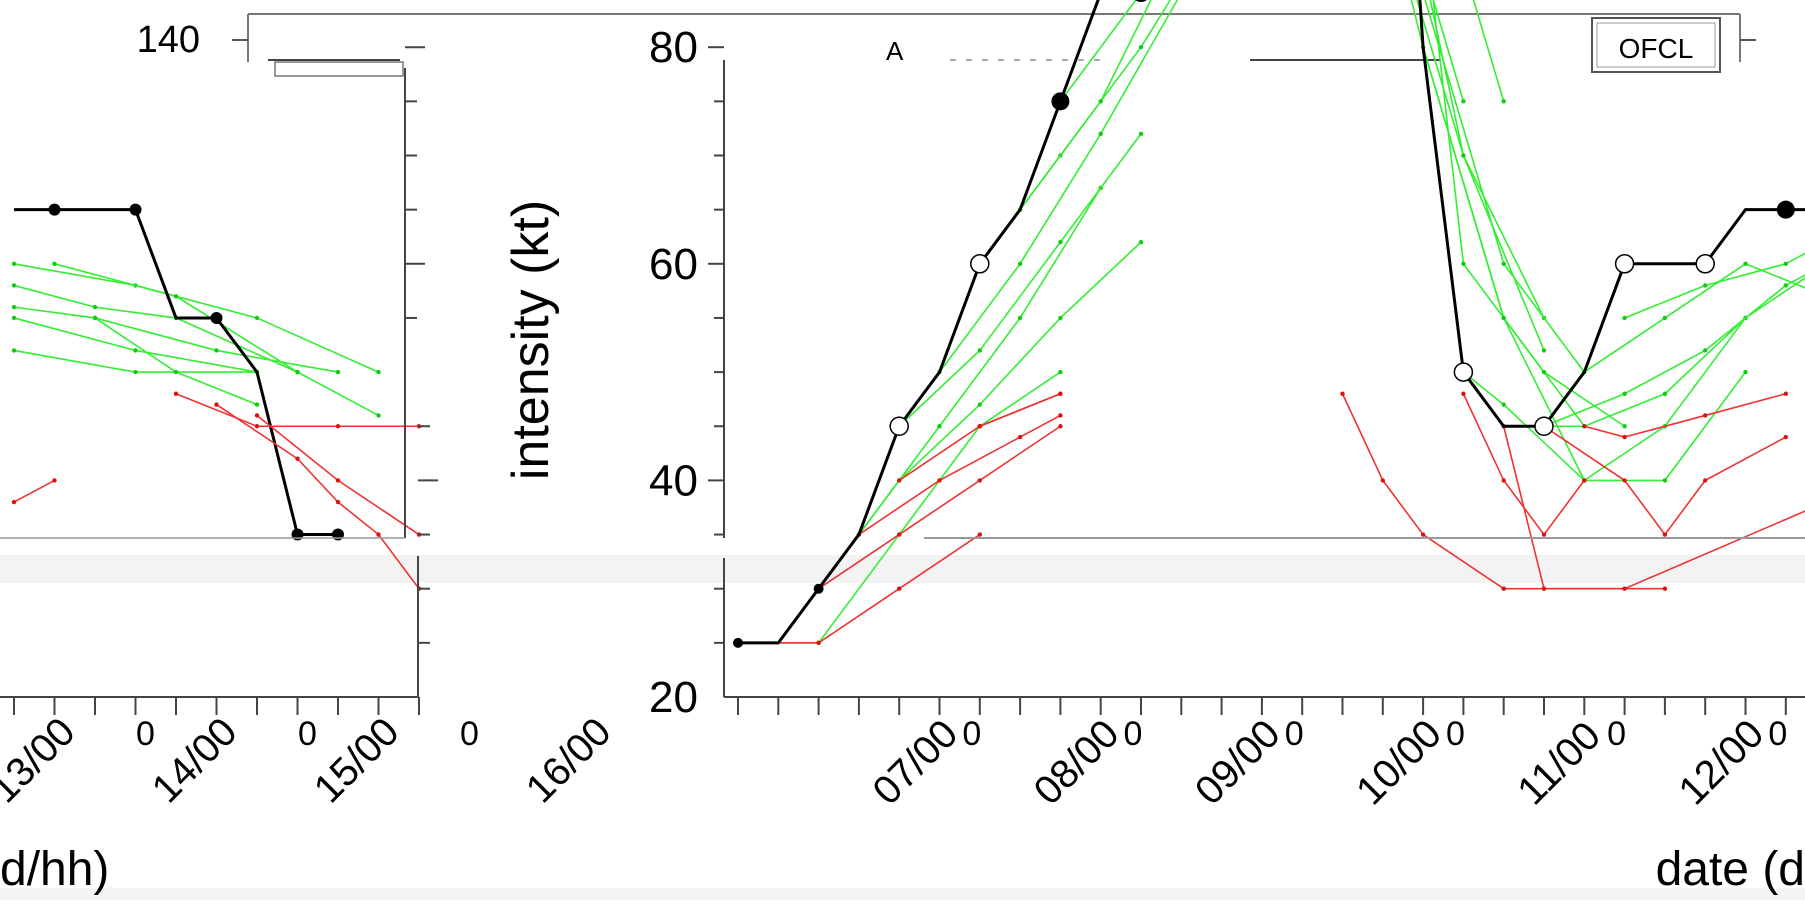 This screenshot has width=1805, height=905. What do you see at coordinates (42, 760) in the screenshot?
I see `left-x-tick-label: 13/00` at bounding box center [42, 760].